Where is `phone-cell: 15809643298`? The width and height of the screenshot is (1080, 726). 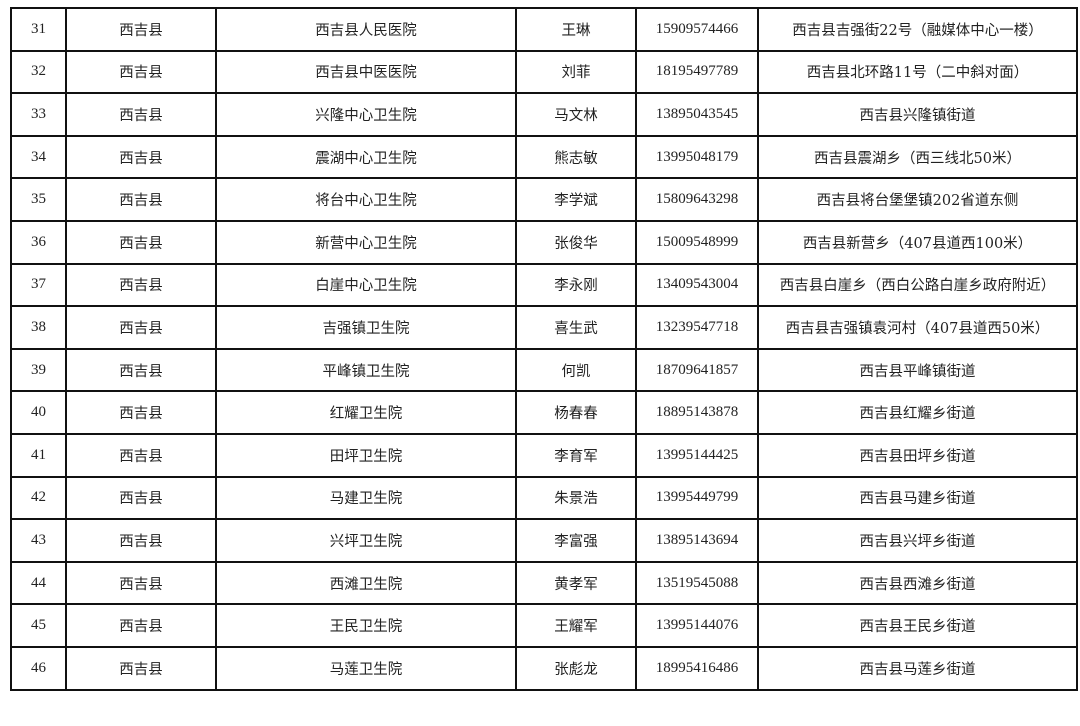
phone-cell: 15809643298 is located at coordinates (697, 199).